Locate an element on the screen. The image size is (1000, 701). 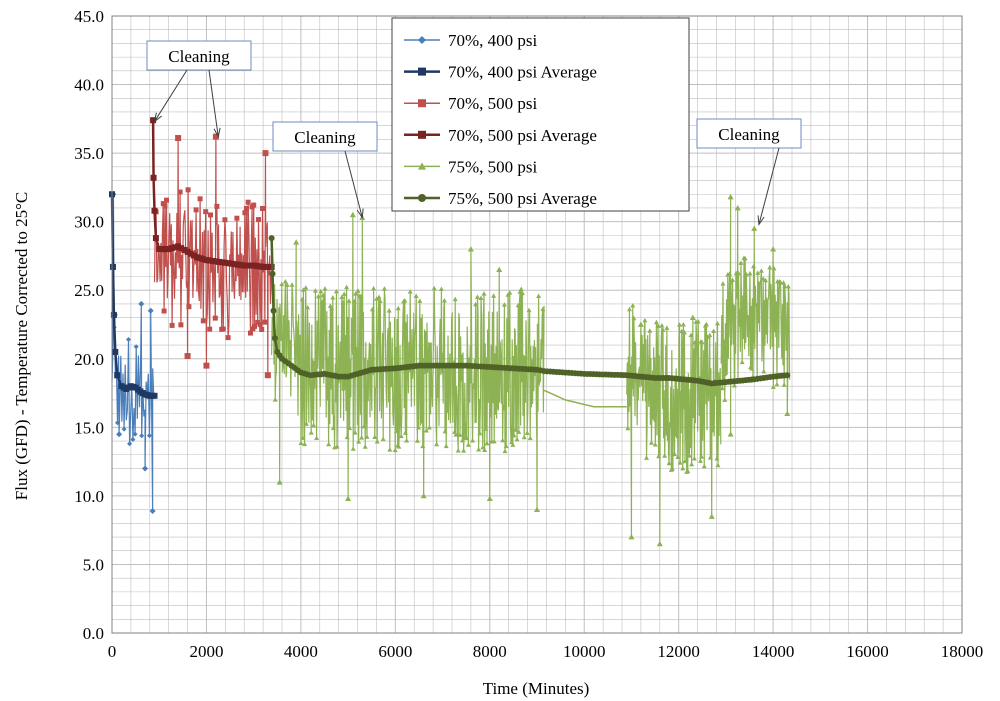
annotation-box is located at coordinates (325, 136).